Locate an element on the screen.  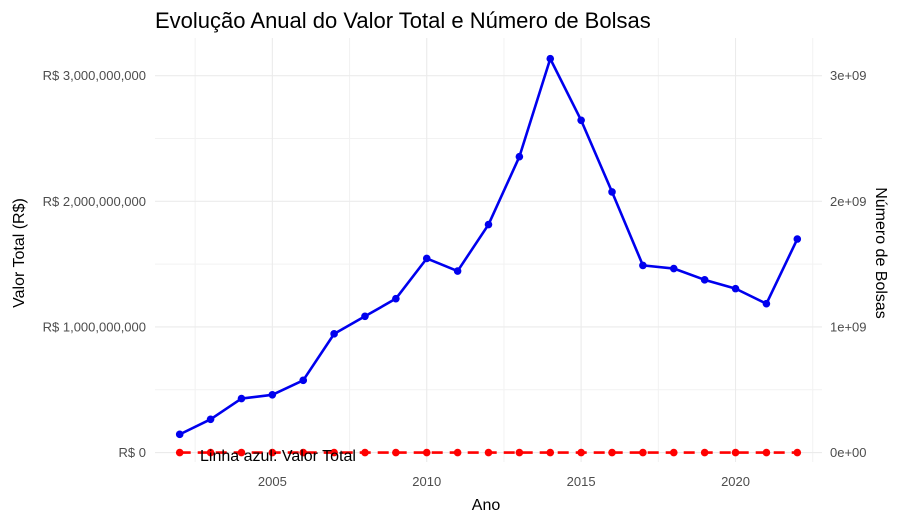
y-axis-title-right: Número de Bolsas is located at coordinates (880, 253).